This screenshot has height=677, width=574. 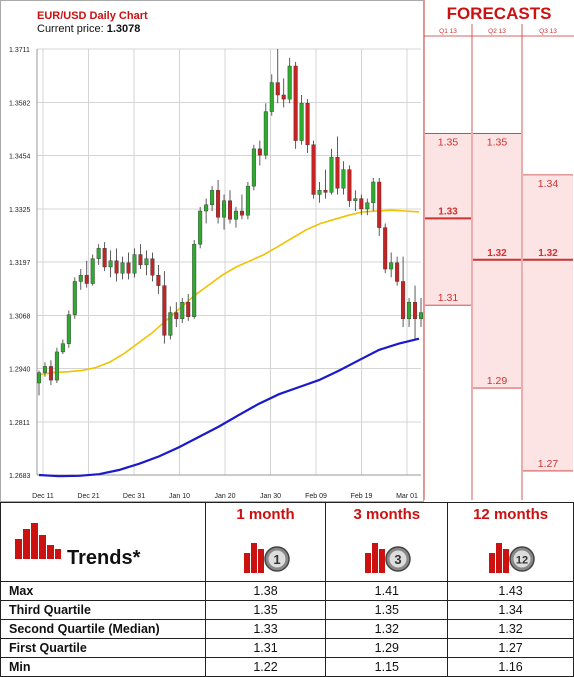 What do you see at coordinates (548, 184) in the screenshot?
I see `forecast-value-label: 1.34` at bounding box center [548, 184].